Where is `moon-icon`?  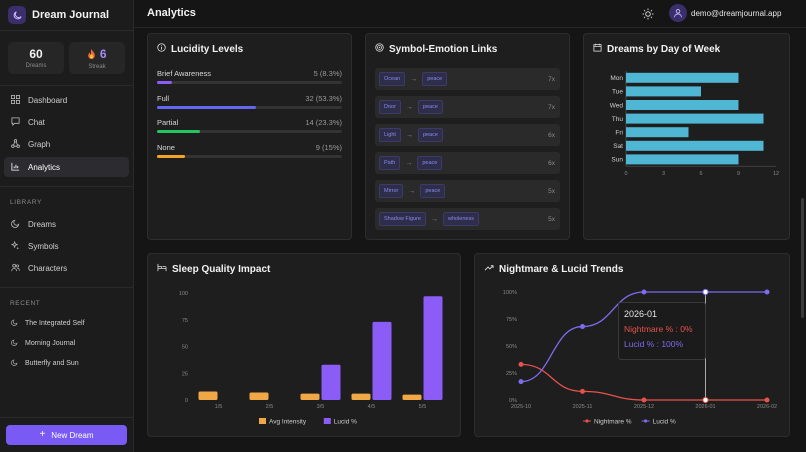
moon-icon is located at coordinates (18, 323).